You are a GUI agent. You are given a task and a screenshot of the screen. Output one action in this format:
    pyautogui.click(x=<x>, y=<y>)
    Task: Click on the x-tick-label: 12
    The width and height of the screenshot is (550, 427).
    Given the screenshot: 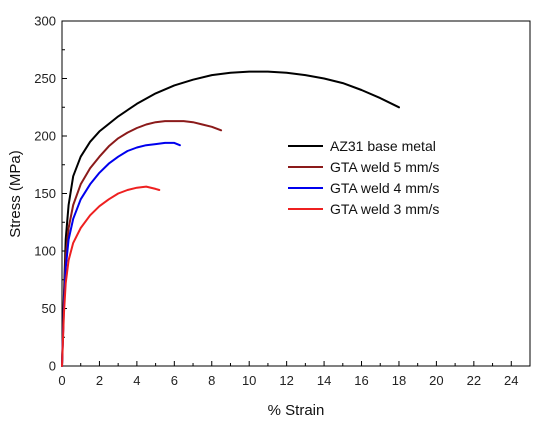 What is the action you would take?
    pyautogui.click(x=286, y=380)
    